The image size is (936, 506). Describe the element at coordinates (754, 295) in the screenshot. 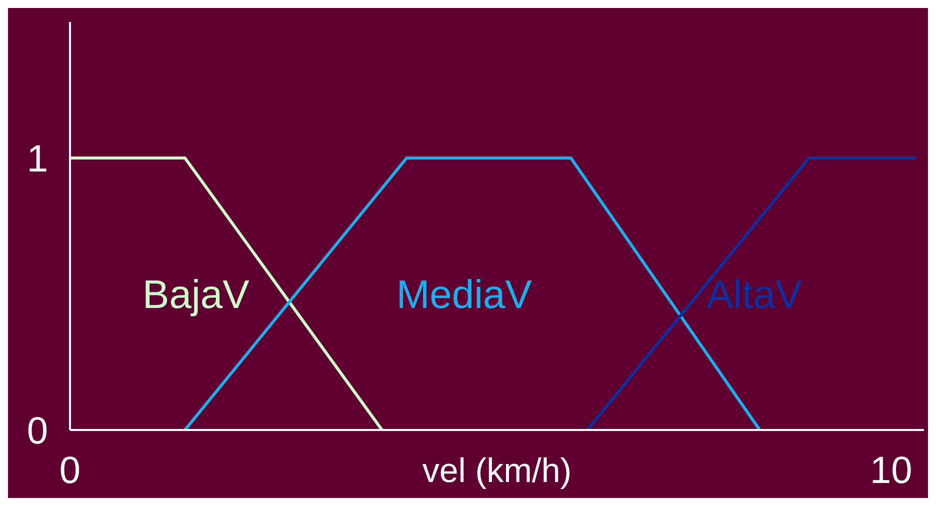

I see `series-label: AltaV` at that location.